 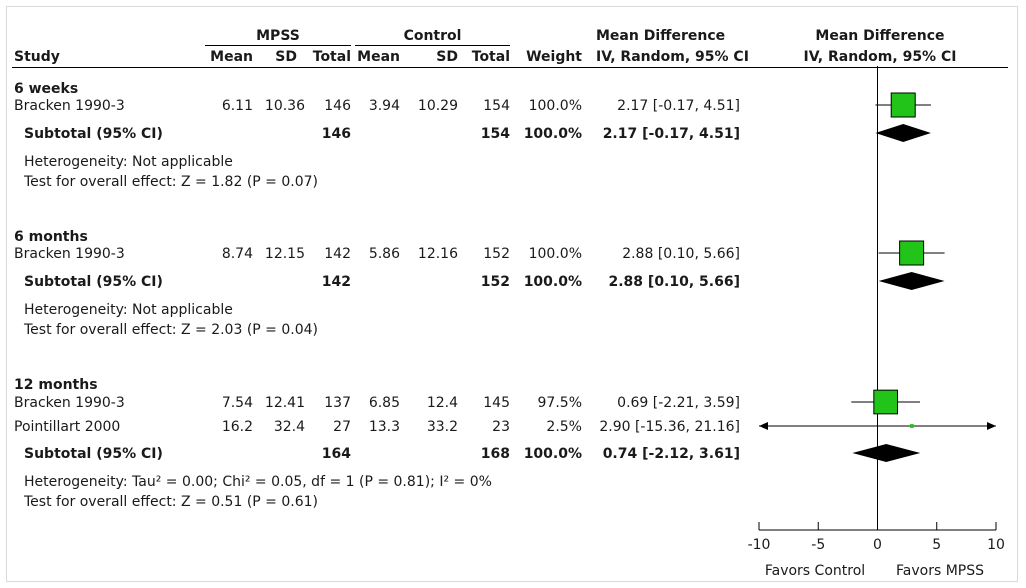 What do you see at coordinates (661, 36) in the screenshot?
I see `header-diff-line1: Mean Difference` at bounding box center [661, 36].